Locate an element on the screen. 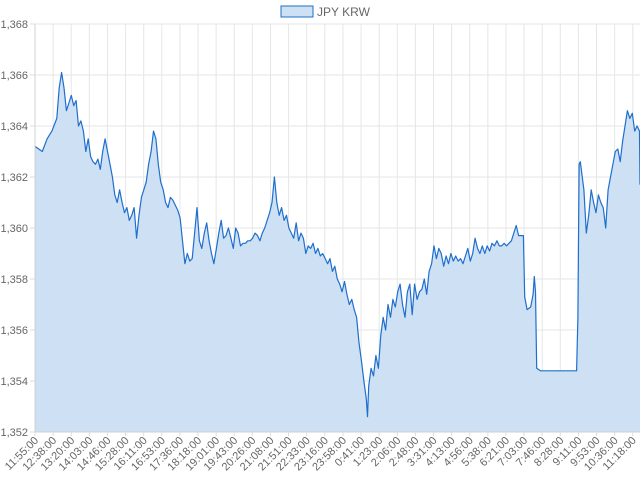  y-tick-label: 1,366 is located at coordinates (14, 76).